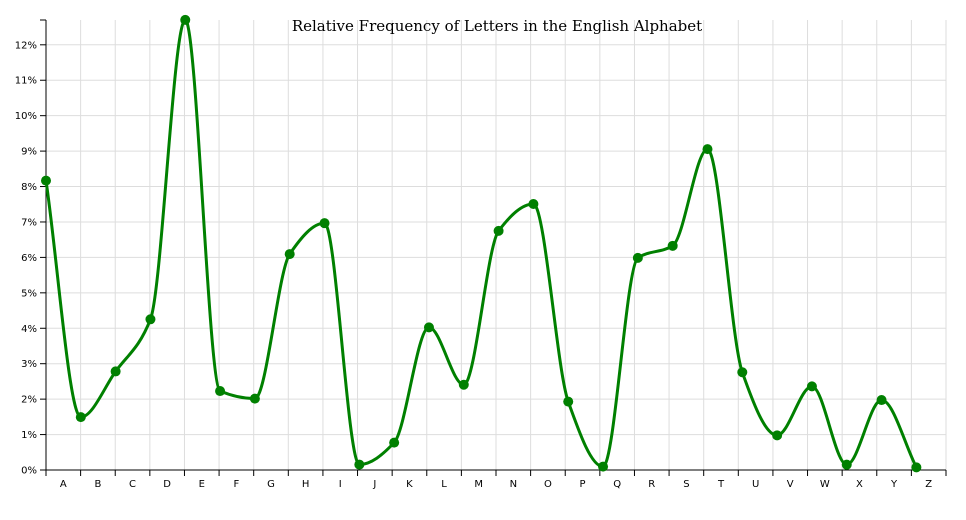 The image size is (966, 520). What do you see at coordinates (374, 484) in the screenshot?
I see `x-tick-label: J` at bounding box center [374, 484].